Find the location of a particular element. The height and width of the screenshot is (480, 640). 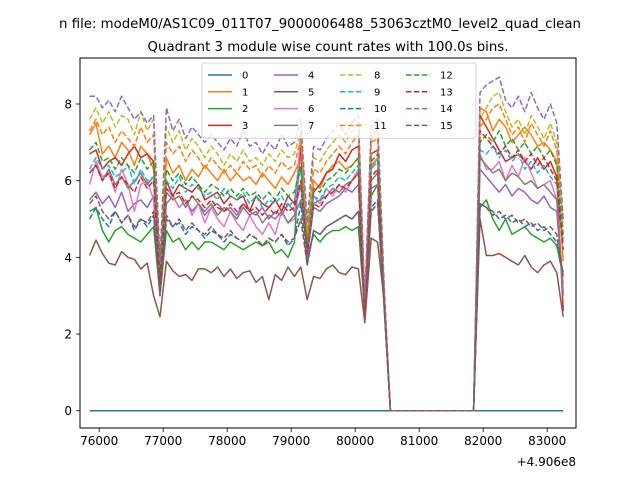

legend-label-4: 4 is located at coordinates (311, 76).